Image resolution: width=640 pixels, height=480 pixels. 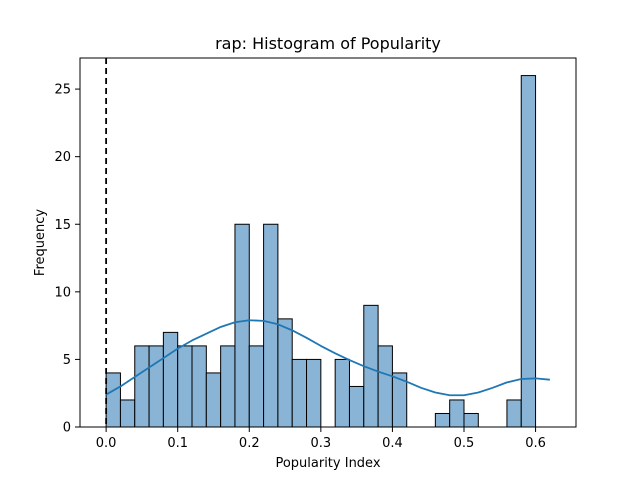 What do you see at coordinates (464, 443) in the screenshot?
I see `x-tick-label: 0.5` at bounding box center [464, 443].